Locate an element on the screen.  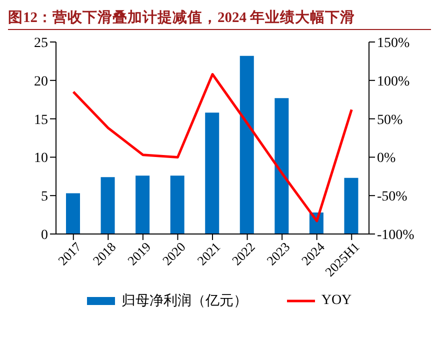
y2-tick-label: 50% is located at coordinates (390, 120).